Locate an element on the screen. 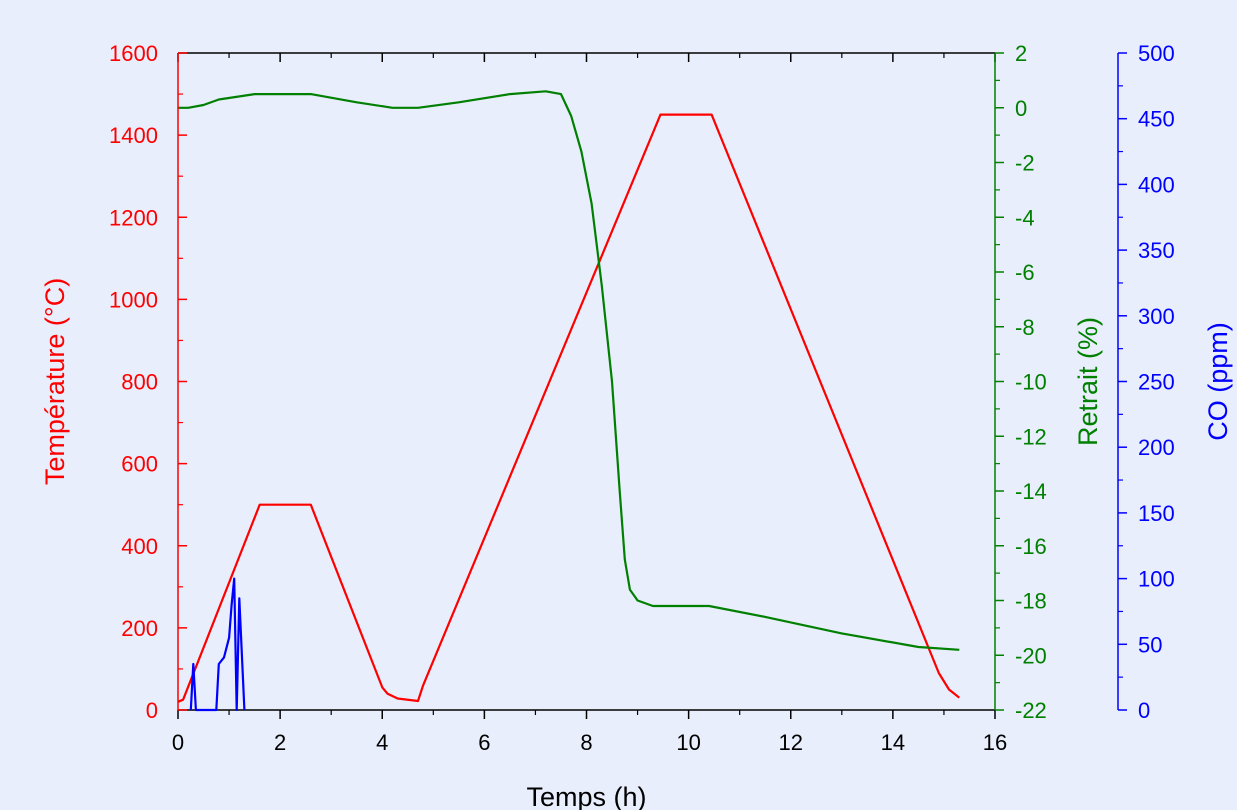  x-tick-label: 6 is located at coordinates (484, 742).